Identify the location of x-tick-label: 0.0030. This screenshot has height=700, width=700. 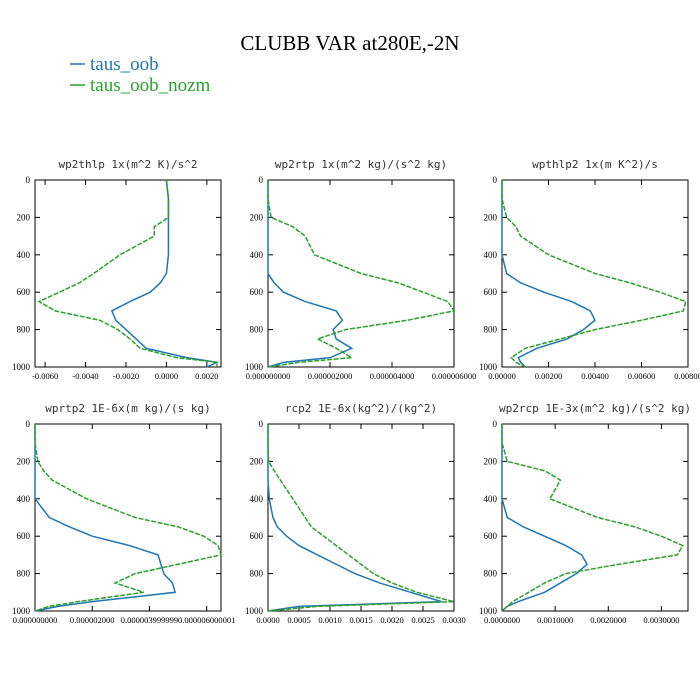
(453, 620).